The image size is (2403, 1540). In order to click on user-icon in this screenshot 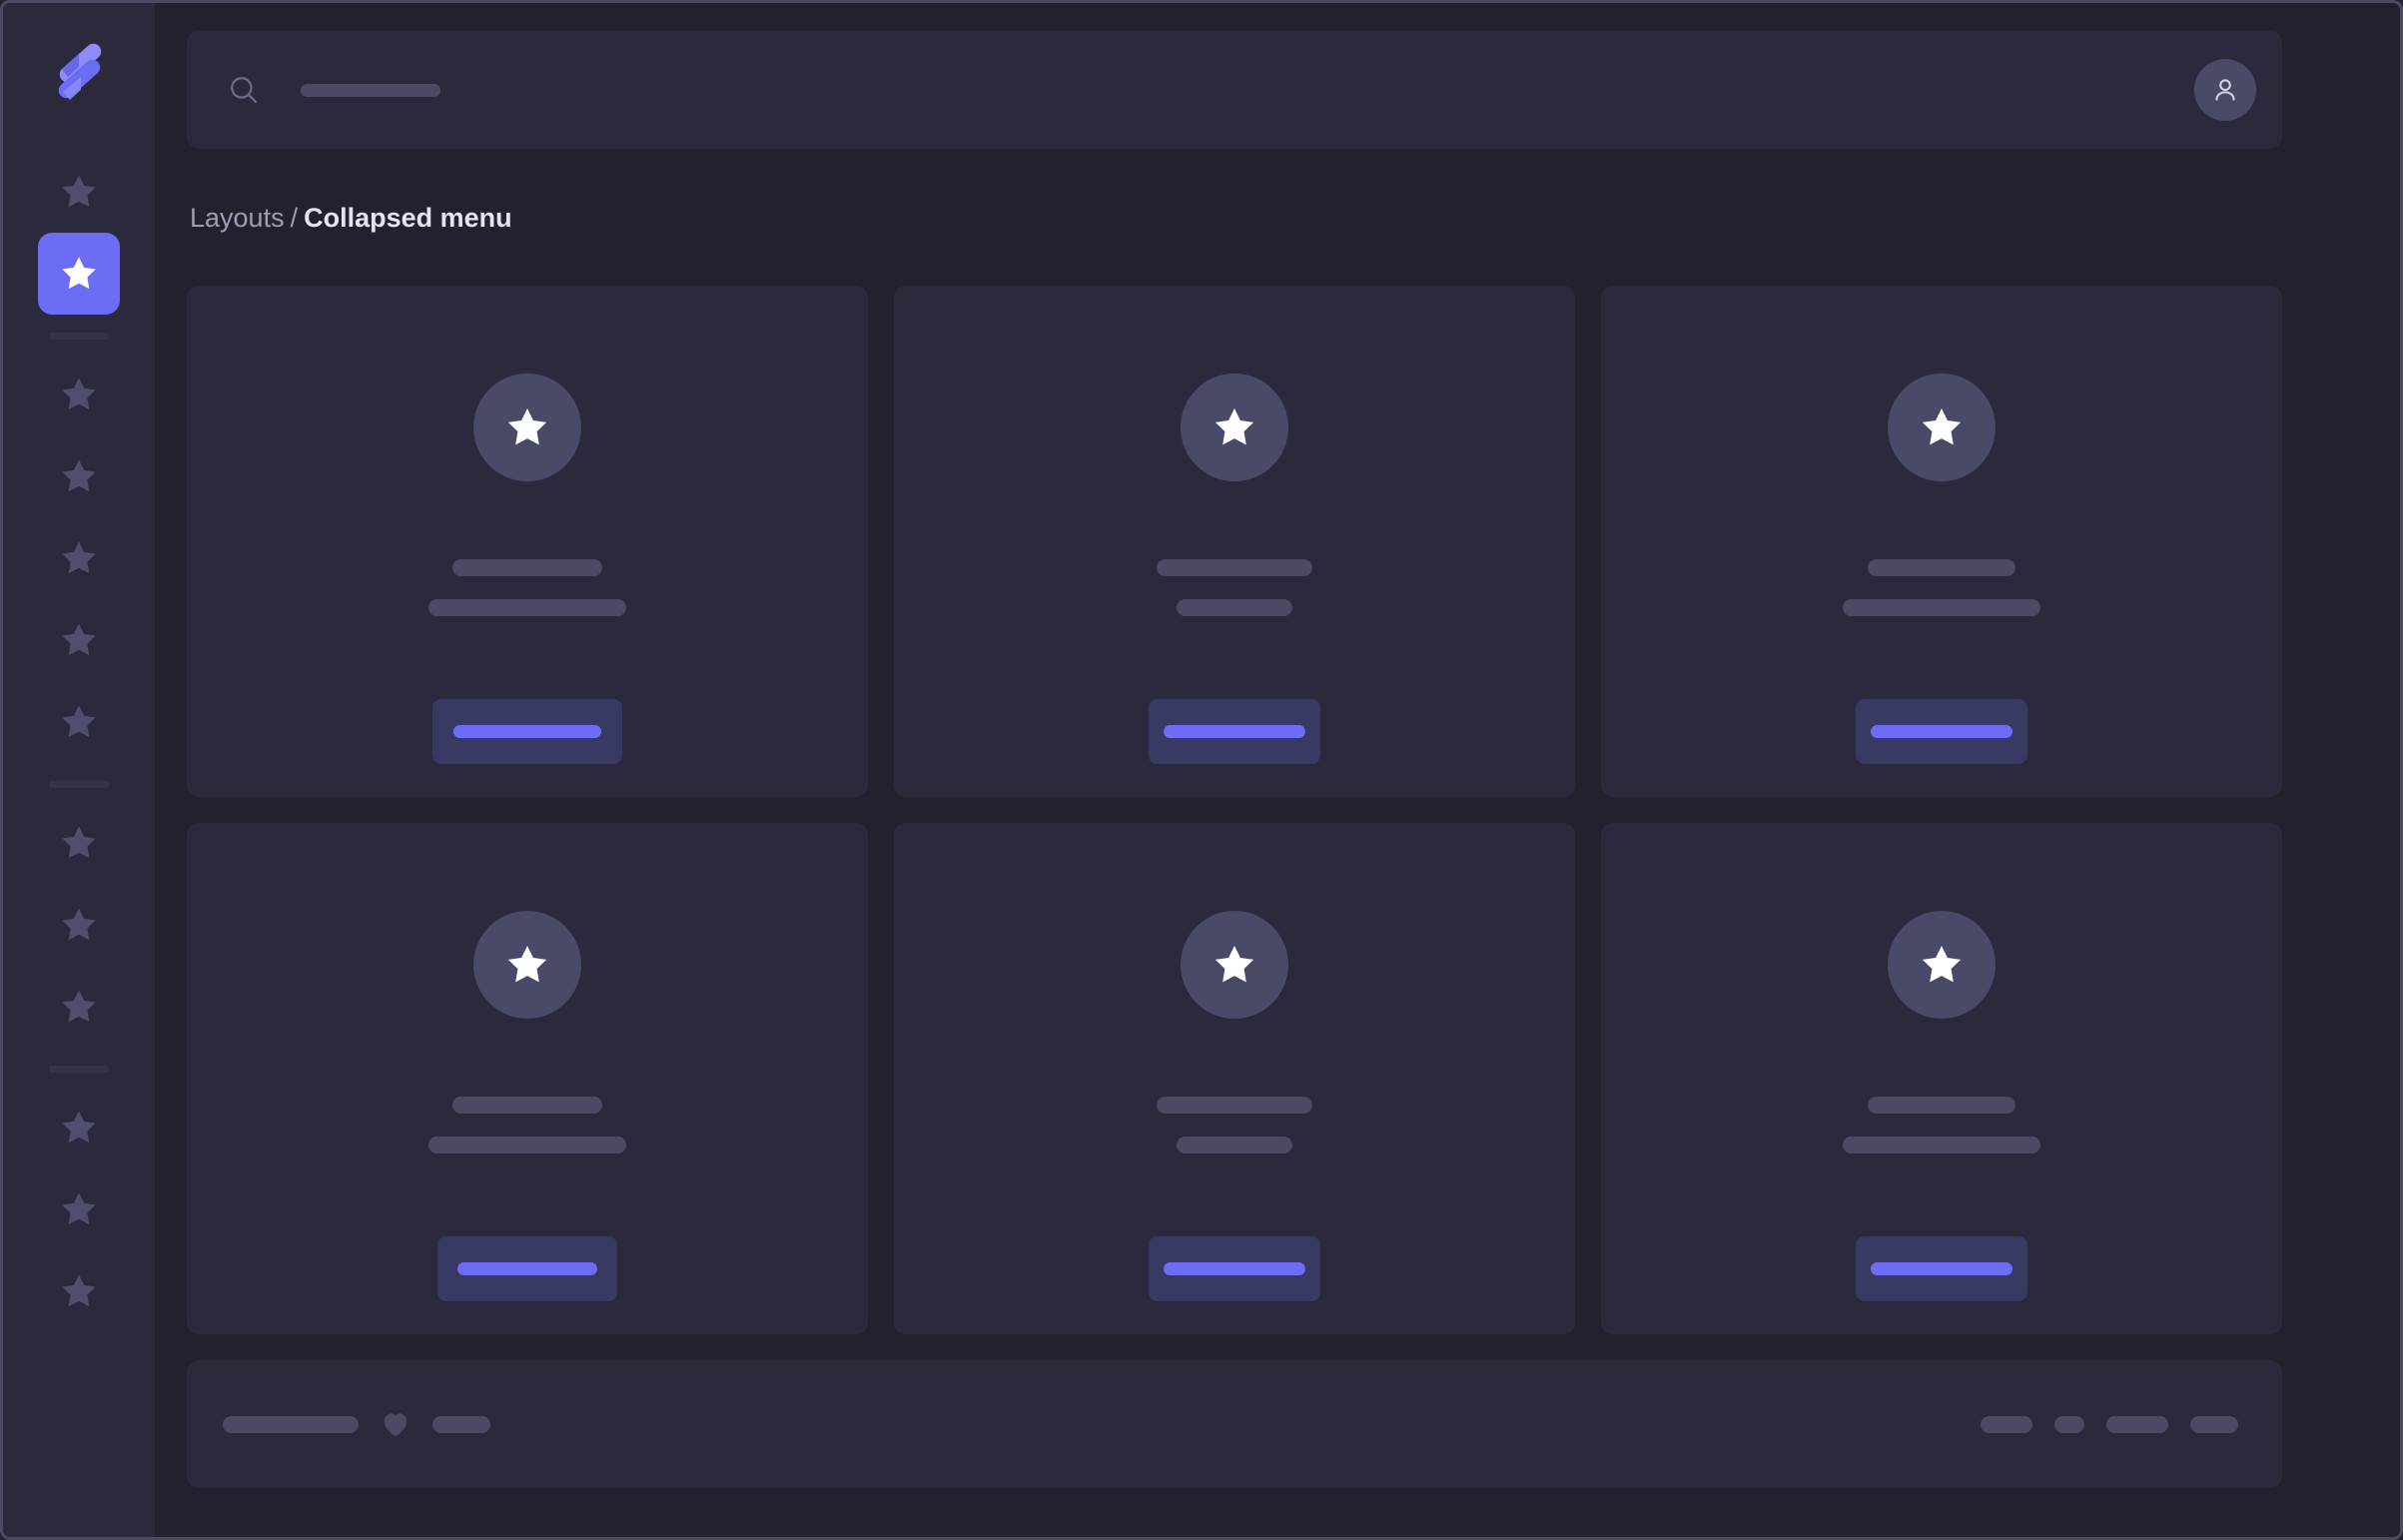, I will do `click(2225, 90)`.